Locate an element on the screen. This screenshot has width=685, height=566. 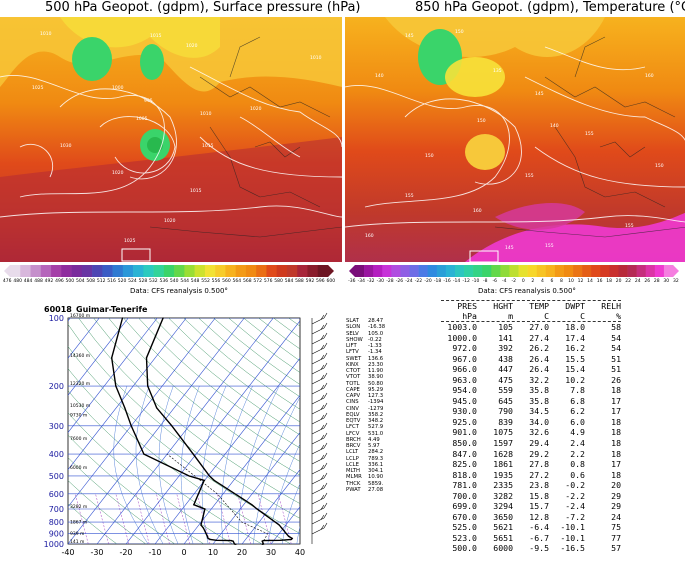
contour-label: 140 is located at coordinates (554, 126).